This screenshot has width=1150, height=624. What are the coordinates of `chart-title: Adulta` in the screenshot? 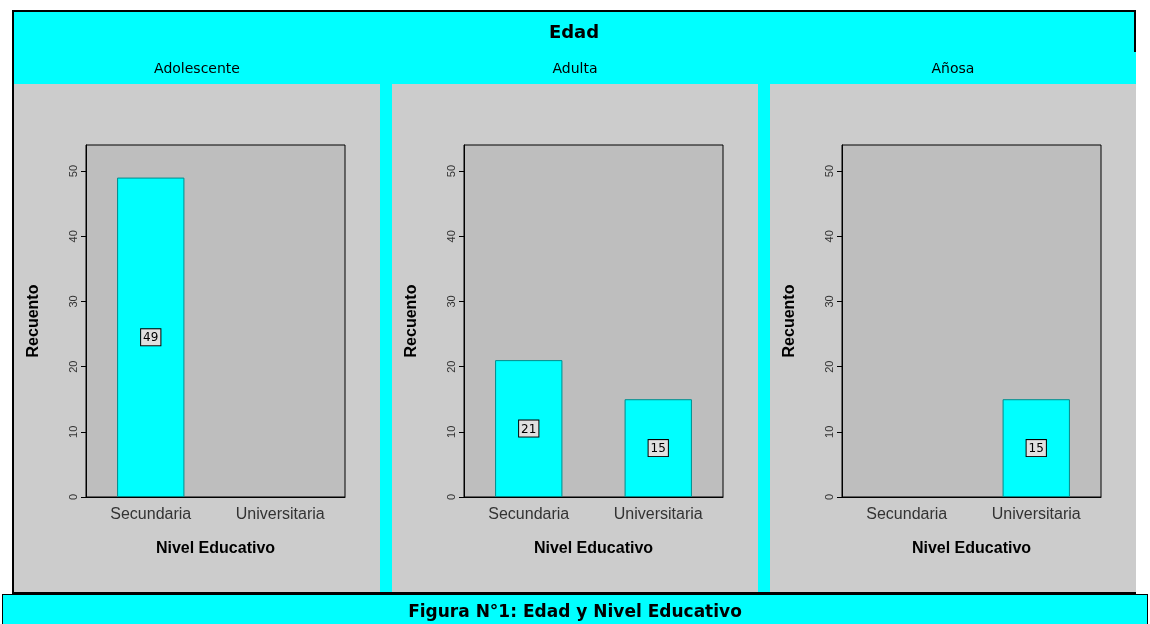 It's located at (575, 68).